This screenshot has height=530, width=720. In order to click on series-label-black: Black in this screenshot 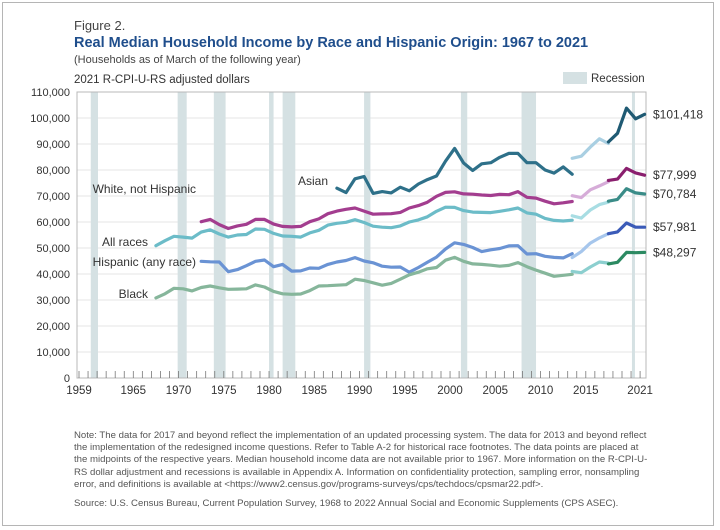, I will do `click(134, 294)`.